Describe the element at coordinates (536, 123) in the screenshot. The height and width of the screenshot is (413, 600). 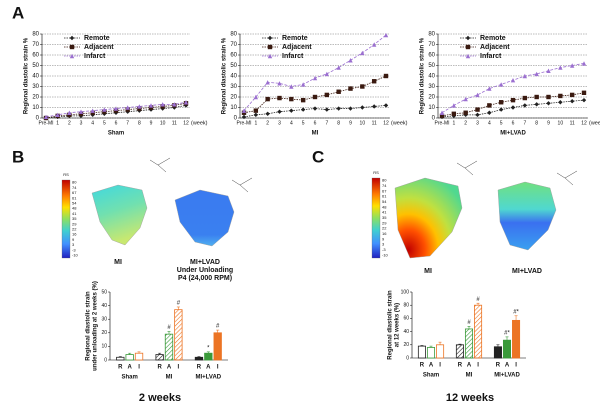
I see `x-tick-label: 8` at that location.